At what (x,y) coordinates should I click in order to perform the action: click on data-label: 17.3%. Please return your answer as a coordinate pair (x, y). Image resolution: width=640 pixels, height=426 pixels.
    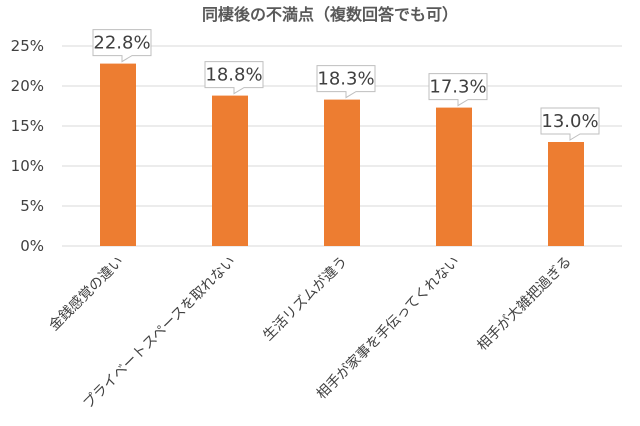
    Looking at the image, I should click on (457, 87).